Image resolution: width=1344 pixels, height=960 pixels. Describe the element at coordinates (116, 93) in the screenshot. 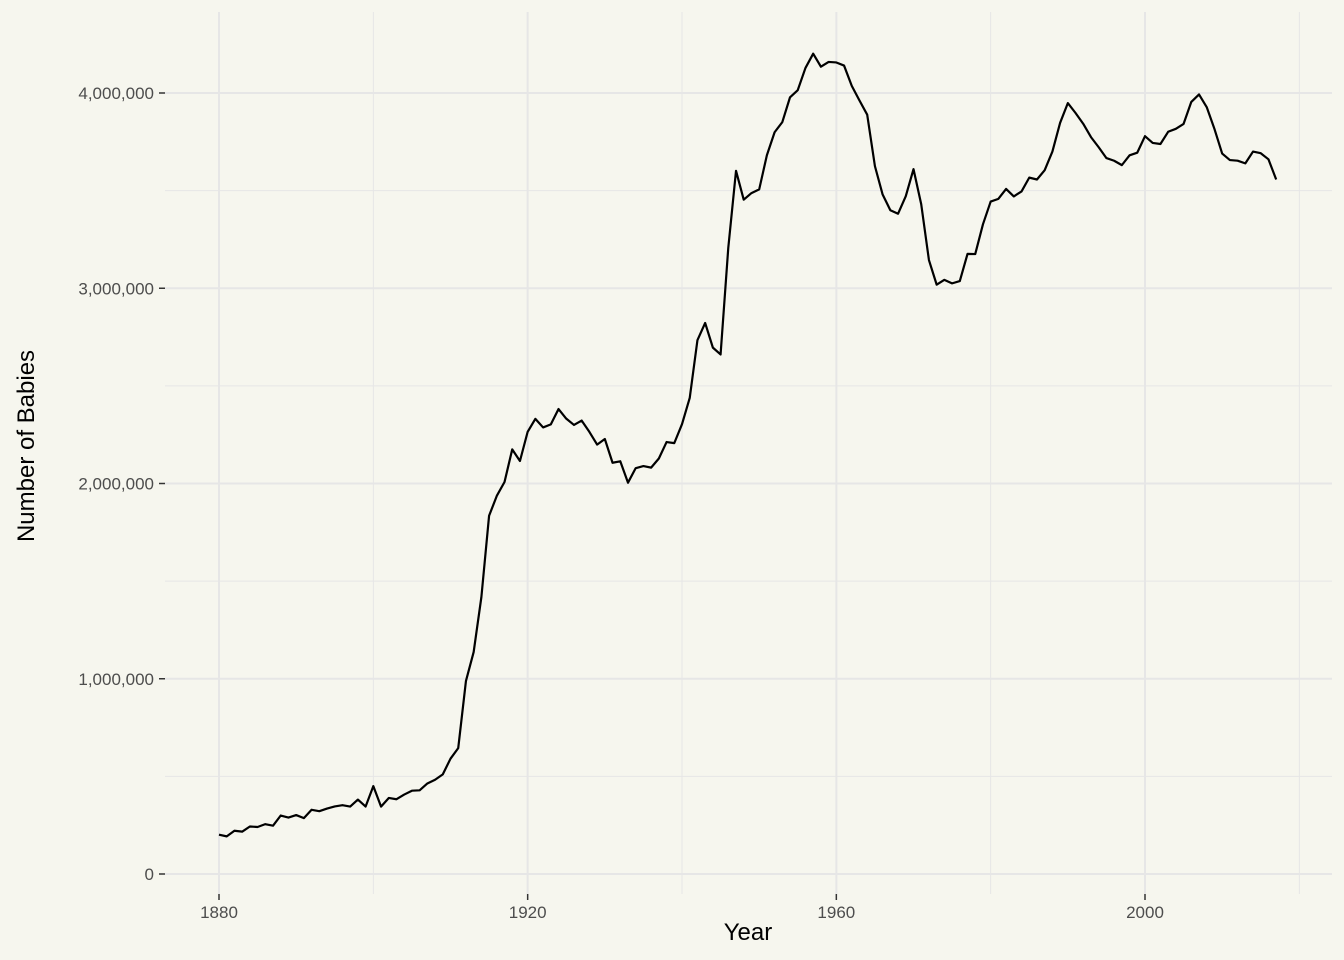

I see `y-tick-label: 4,000,000` at that location.